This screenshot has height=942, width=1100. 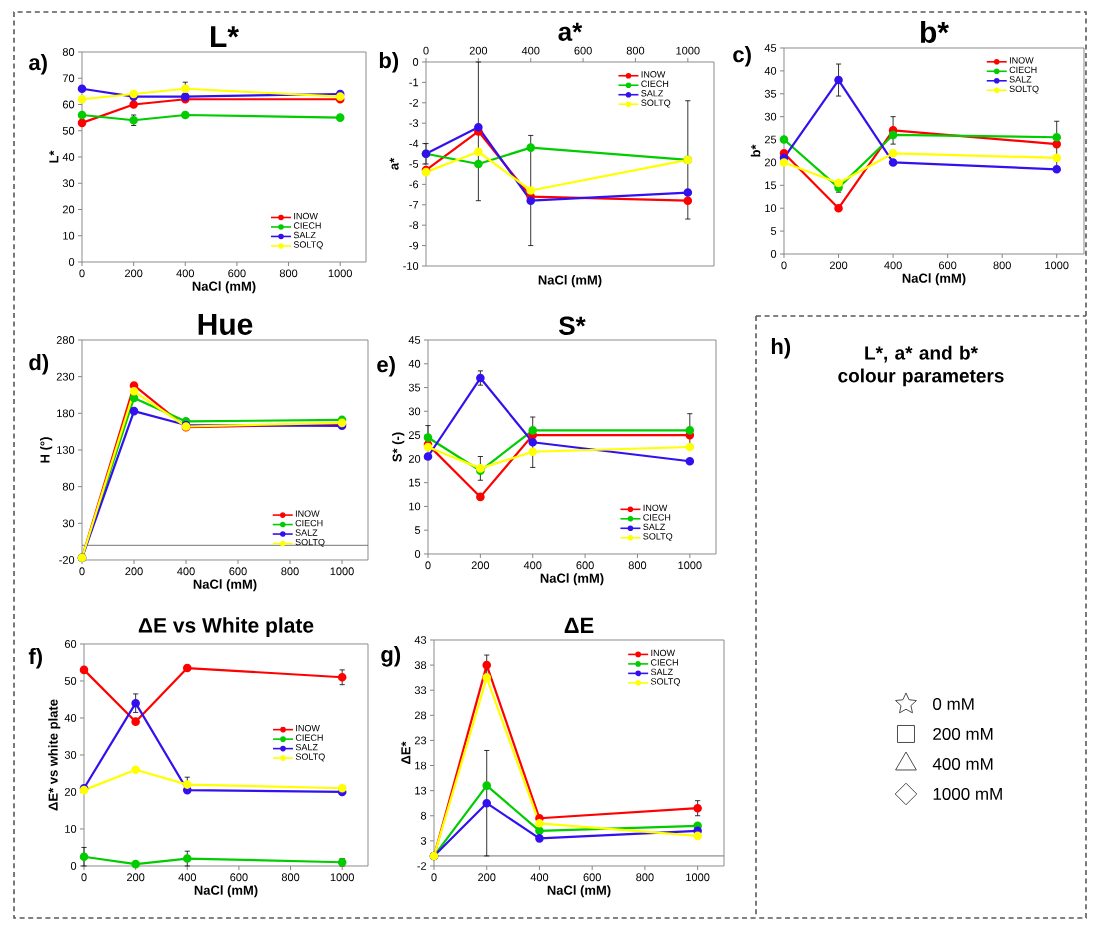 What do you see at coordinates (781, 348) in the screenshot?
I see `text: h)` at bounding box center [781, 348].